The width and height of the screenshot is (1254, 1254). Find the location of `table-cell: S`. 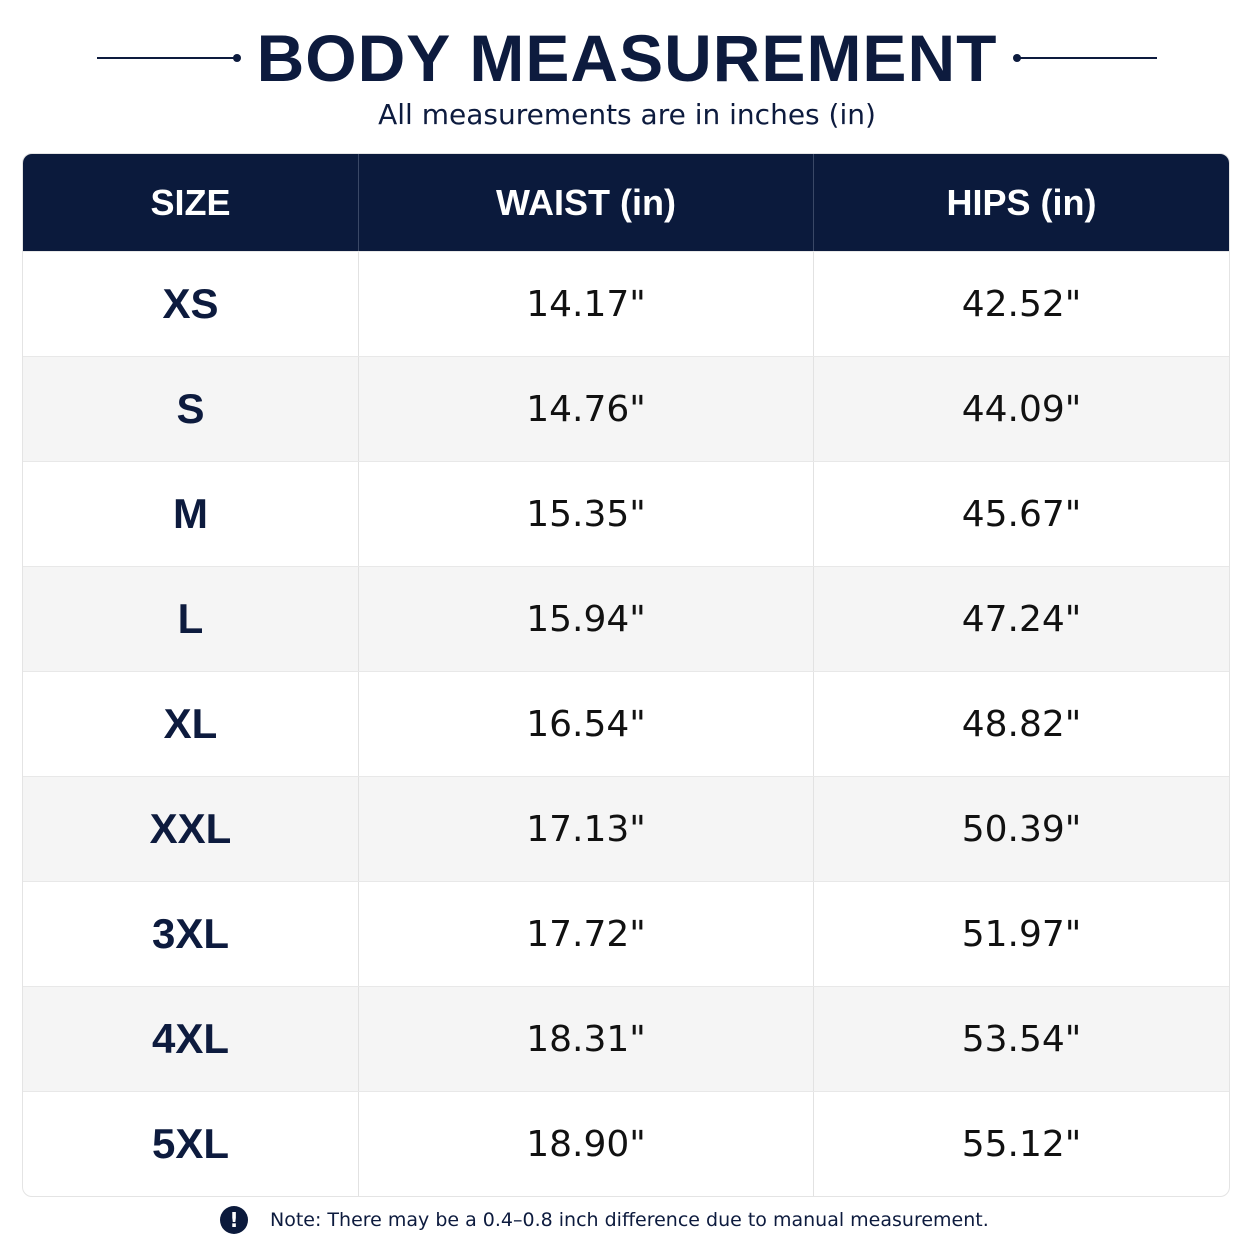

table-cell: S is located at coordinates (191, 409).